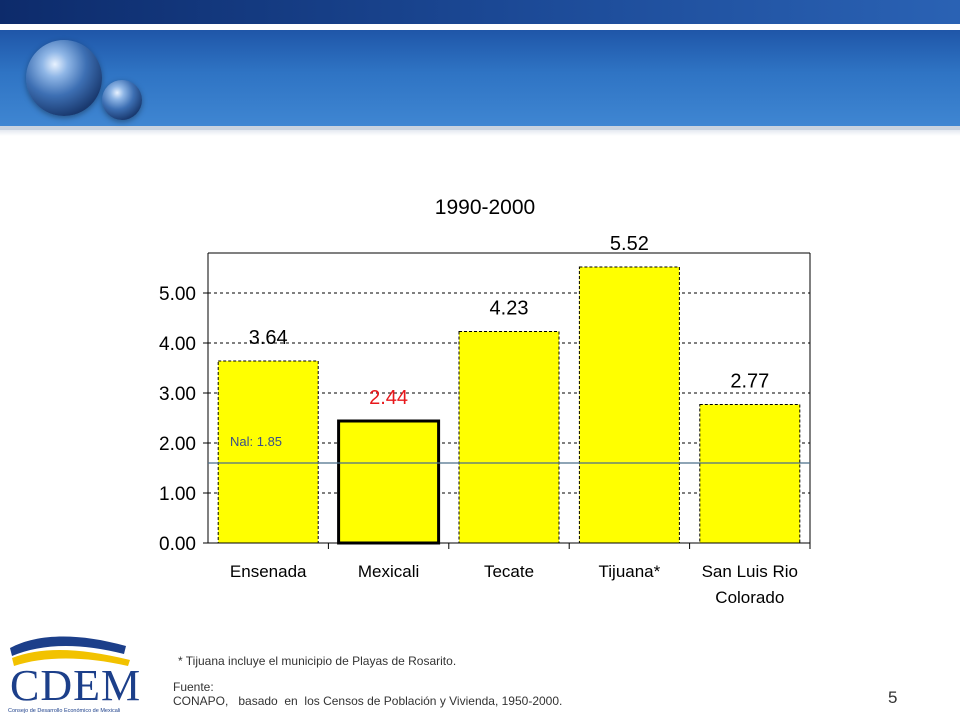 Image resolution: width=960 pixels, height=720 pixels. Describe the element at coordinates (177, 444) in the screenshot. I see `y-tick-label: 2.00` at that location.